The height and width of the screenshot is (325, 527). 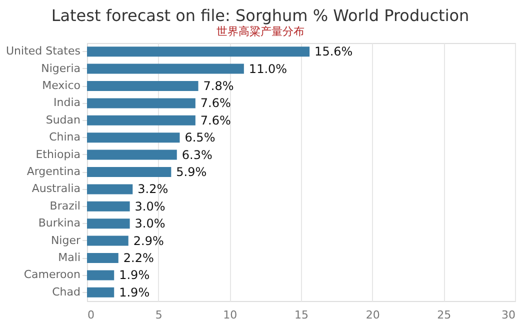 I want to click on data-label: 15.6%, so click(x=333, y=51).